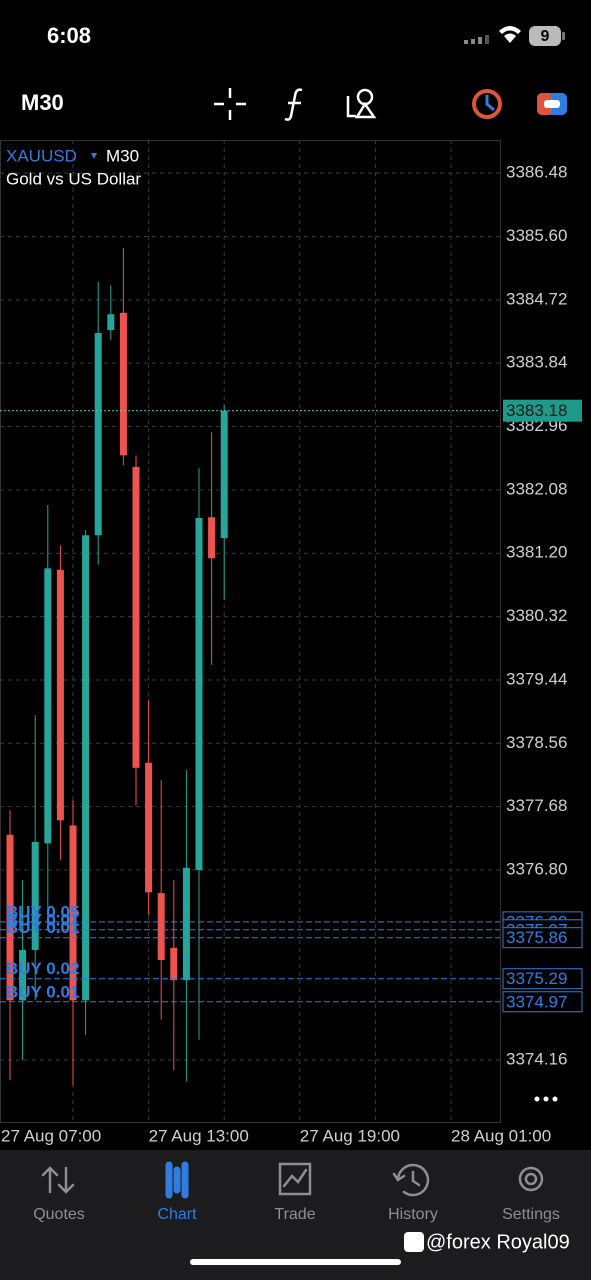 This screenshot has width=591, height=1280. I want to click on y-tick-label: 3381.20, so click(536, 552).